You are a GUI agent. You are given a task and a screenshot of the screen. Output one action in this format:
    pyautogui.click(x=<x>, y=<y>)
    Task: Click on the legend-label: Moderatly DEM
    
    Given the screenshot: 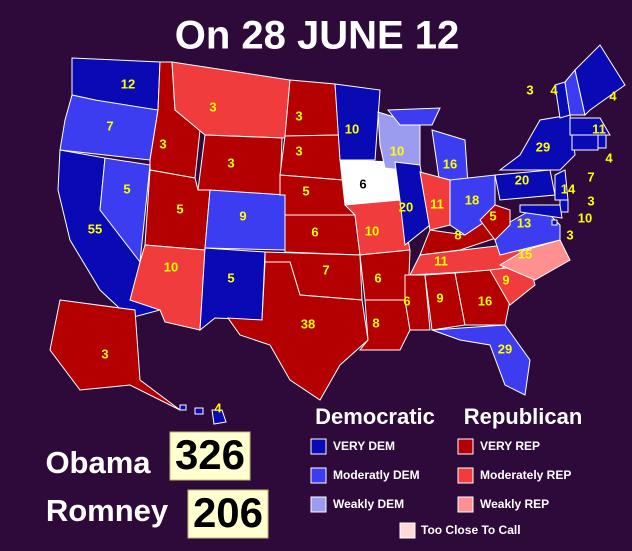 What is the action you would take?
    pyautogui.click(x=376, y=475)
    